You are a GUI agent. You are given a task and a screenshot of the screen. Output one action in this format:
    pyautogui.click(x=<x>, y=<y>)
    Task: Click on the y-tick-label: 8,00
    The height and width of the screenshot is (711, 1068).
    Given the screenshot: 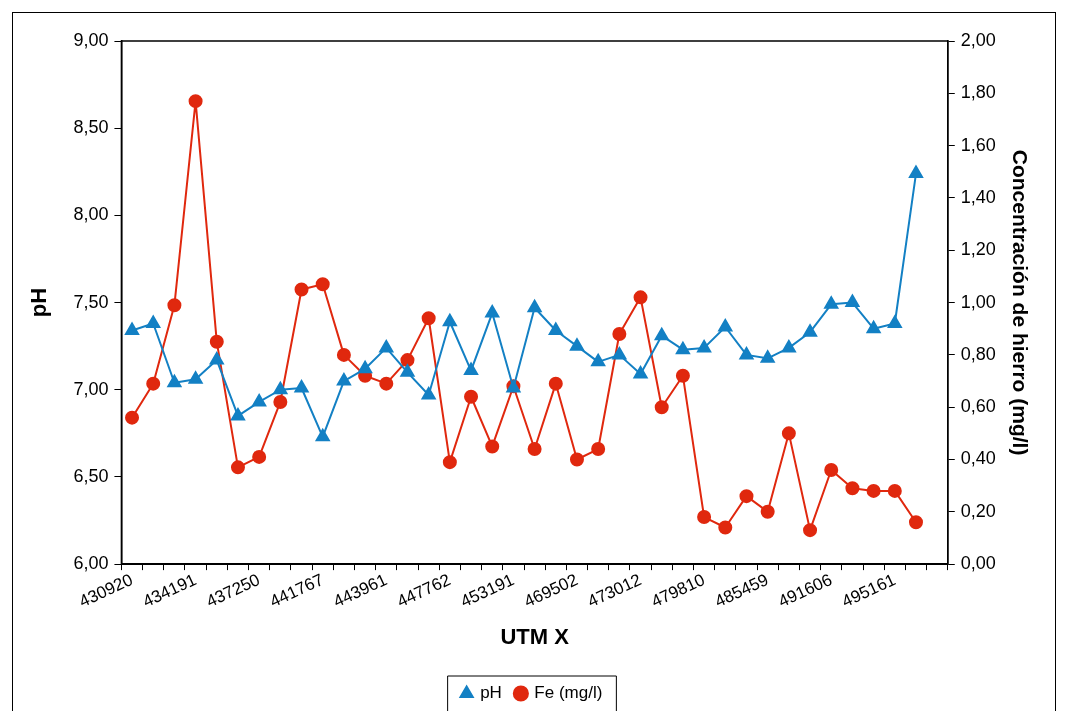 What is the action you would take?
    pyautogui.click(x=91, y=214)
    